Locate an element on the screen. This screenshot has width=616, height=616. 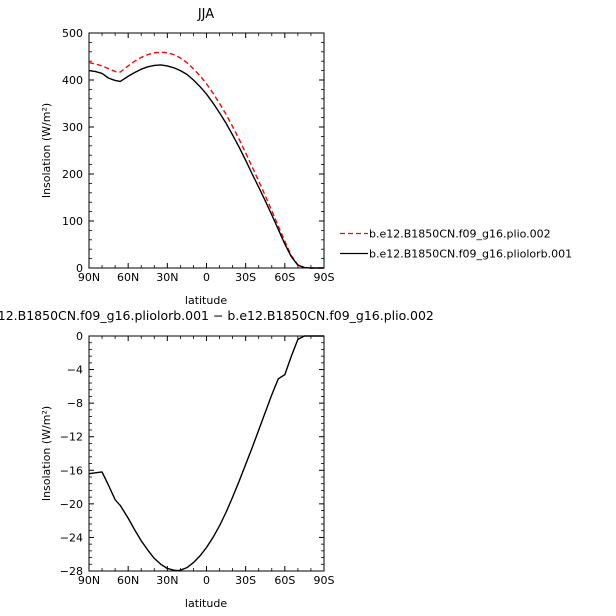
chart-bottom-x-tick-label: 90S is located at coordinates (324, 580).